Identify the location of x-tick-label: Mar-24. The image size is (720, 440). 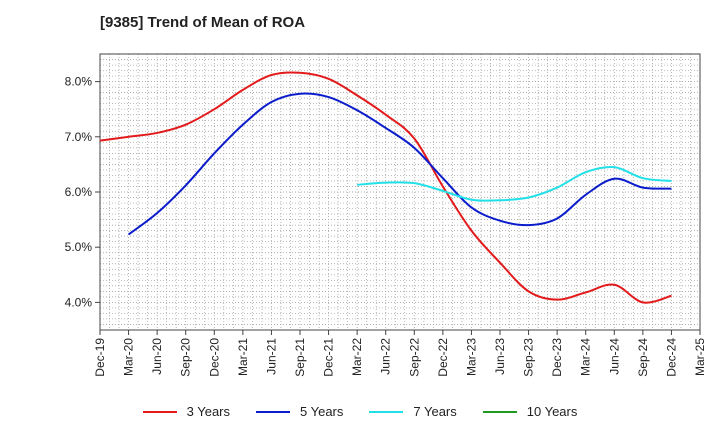
(586, 357).